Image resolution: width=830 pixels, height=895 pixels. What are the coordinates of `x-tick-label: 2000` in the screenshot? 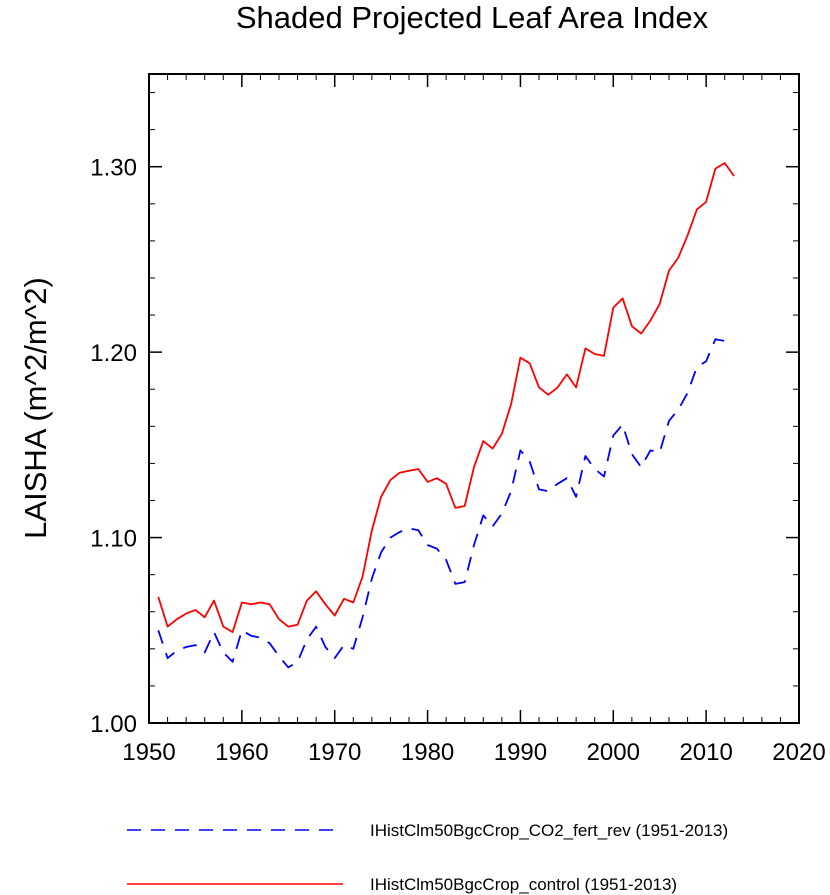 It's located at (613, 752).